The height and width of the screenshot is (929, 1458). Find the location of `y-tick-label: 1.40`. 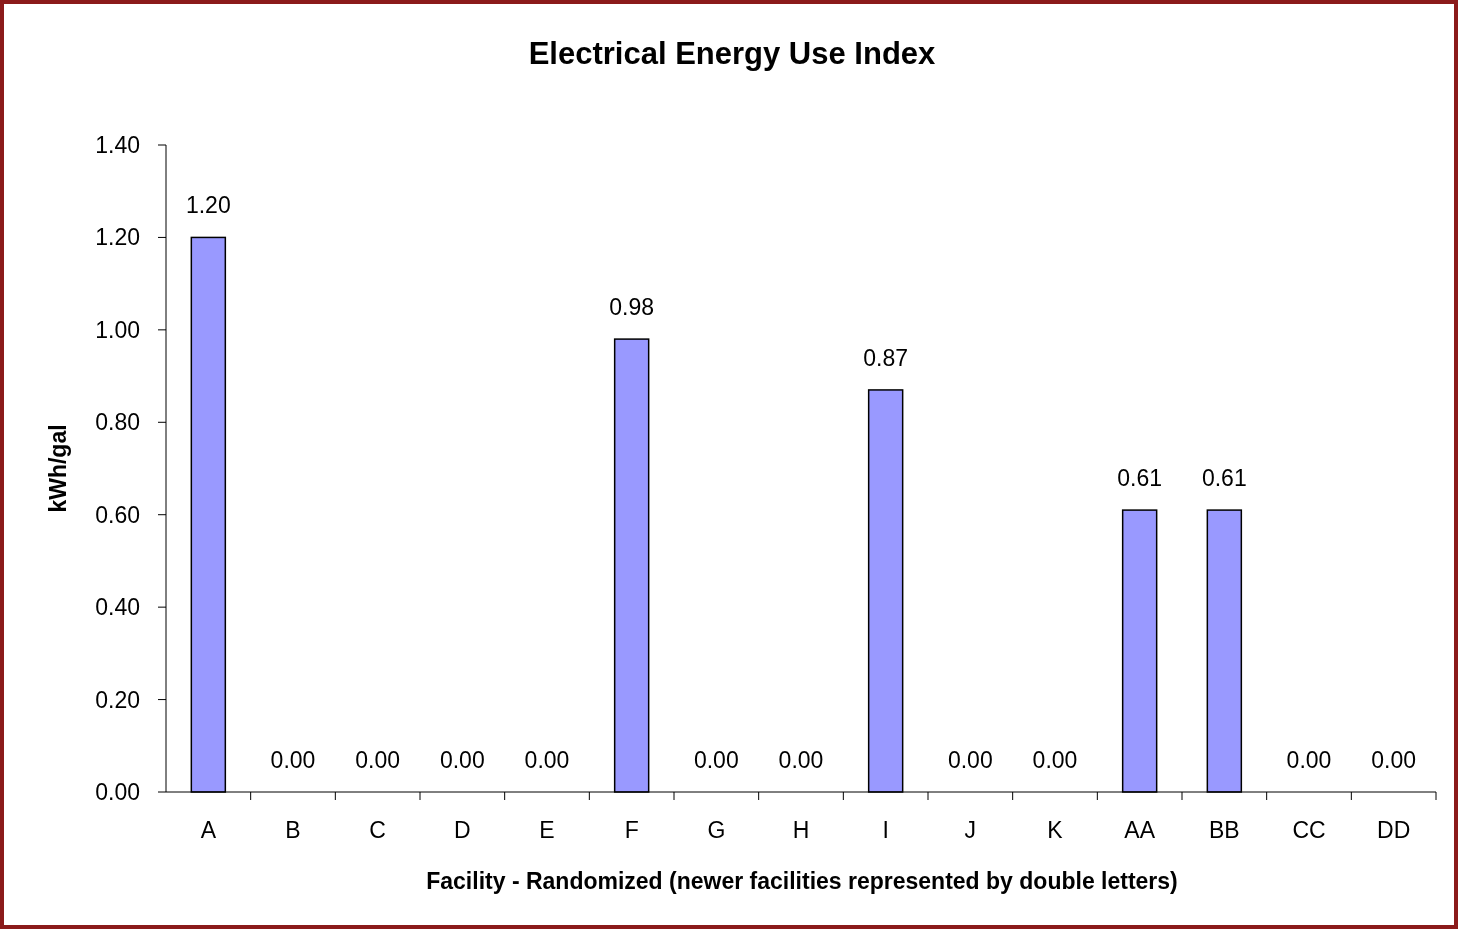

y-tick-label: 1.40 is located at coordinates (117, 145).